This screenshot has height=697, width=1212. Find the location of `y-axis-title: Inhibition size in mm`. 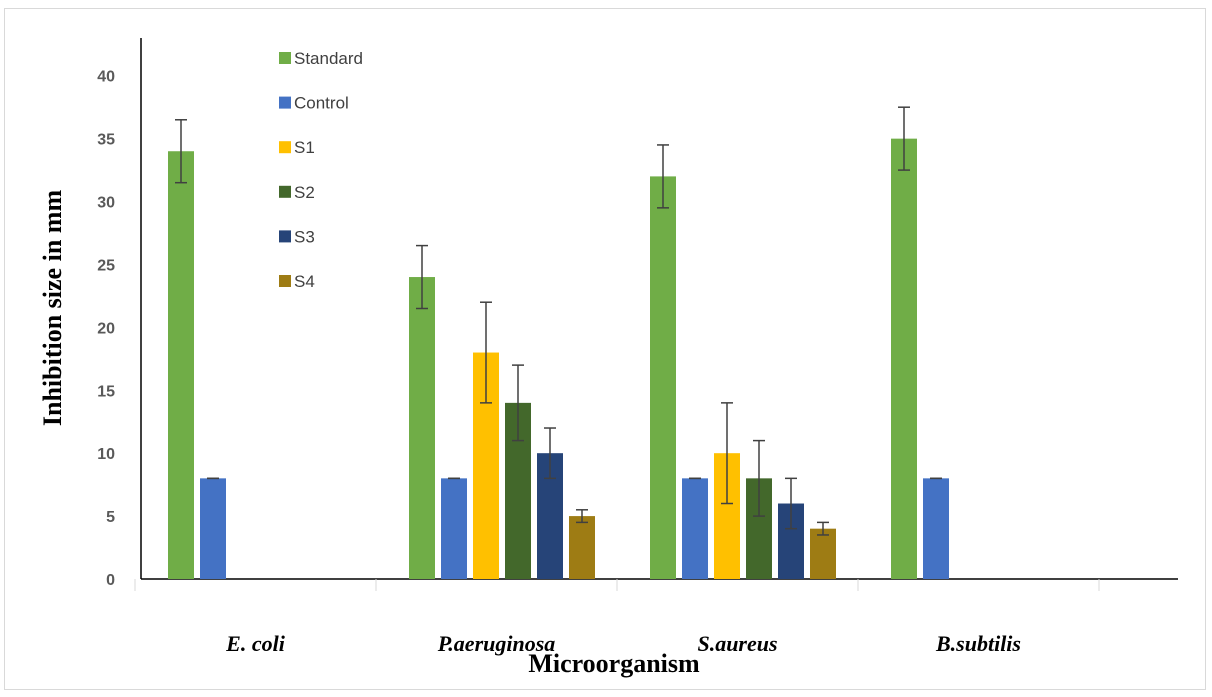

y-axis-title: Inhibition size in mm is located at coordinates (52, 308).